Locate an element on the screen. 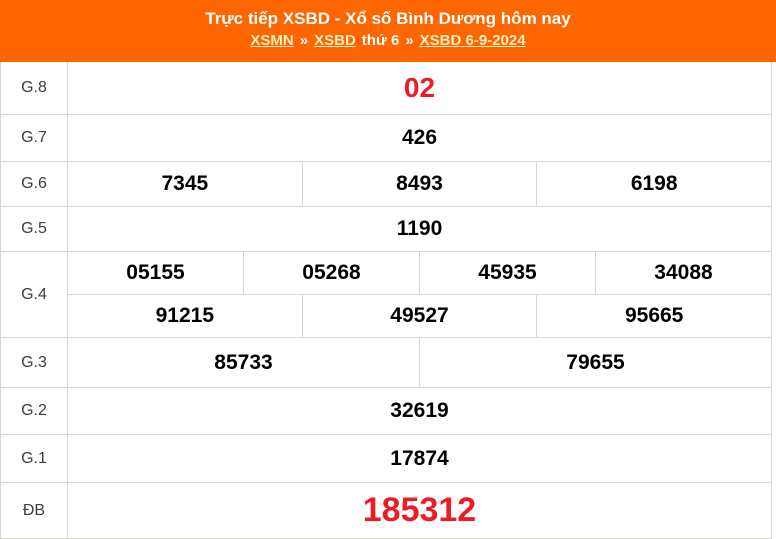 This screenshot has height=539, width=776. prize-label-g4: G.4 is located at coordinates (34, 294).